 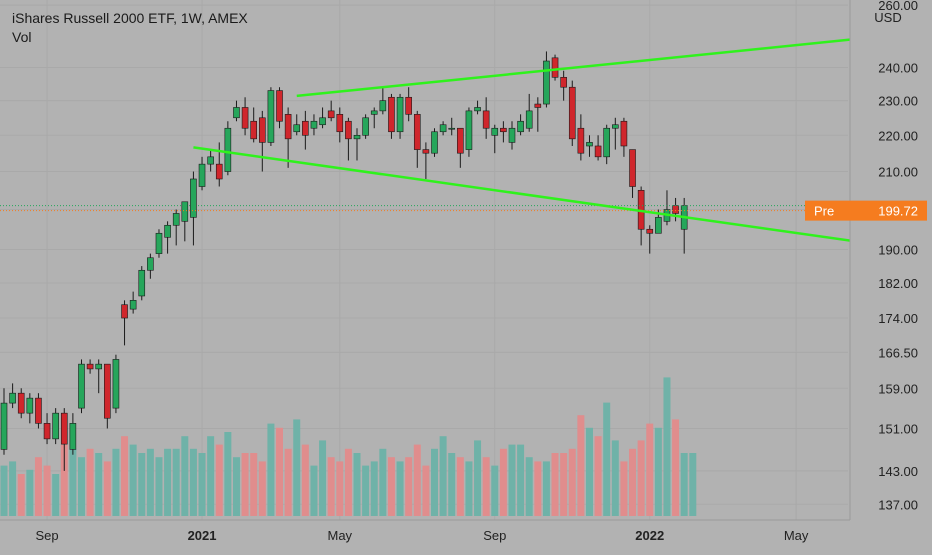 I want to click on trendline, so click(x=614, y=50).